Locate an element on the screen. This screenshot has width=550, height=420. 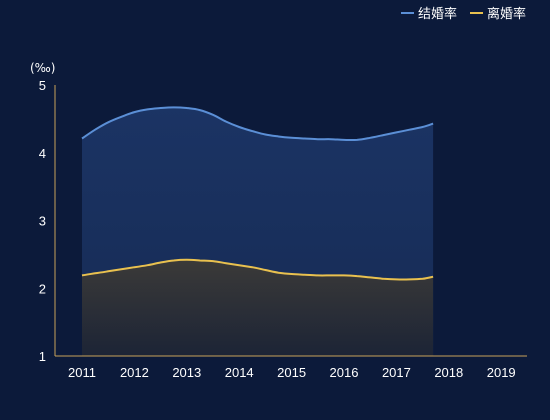
x-tick-label: 2018 is located at coordinates (448, 372).